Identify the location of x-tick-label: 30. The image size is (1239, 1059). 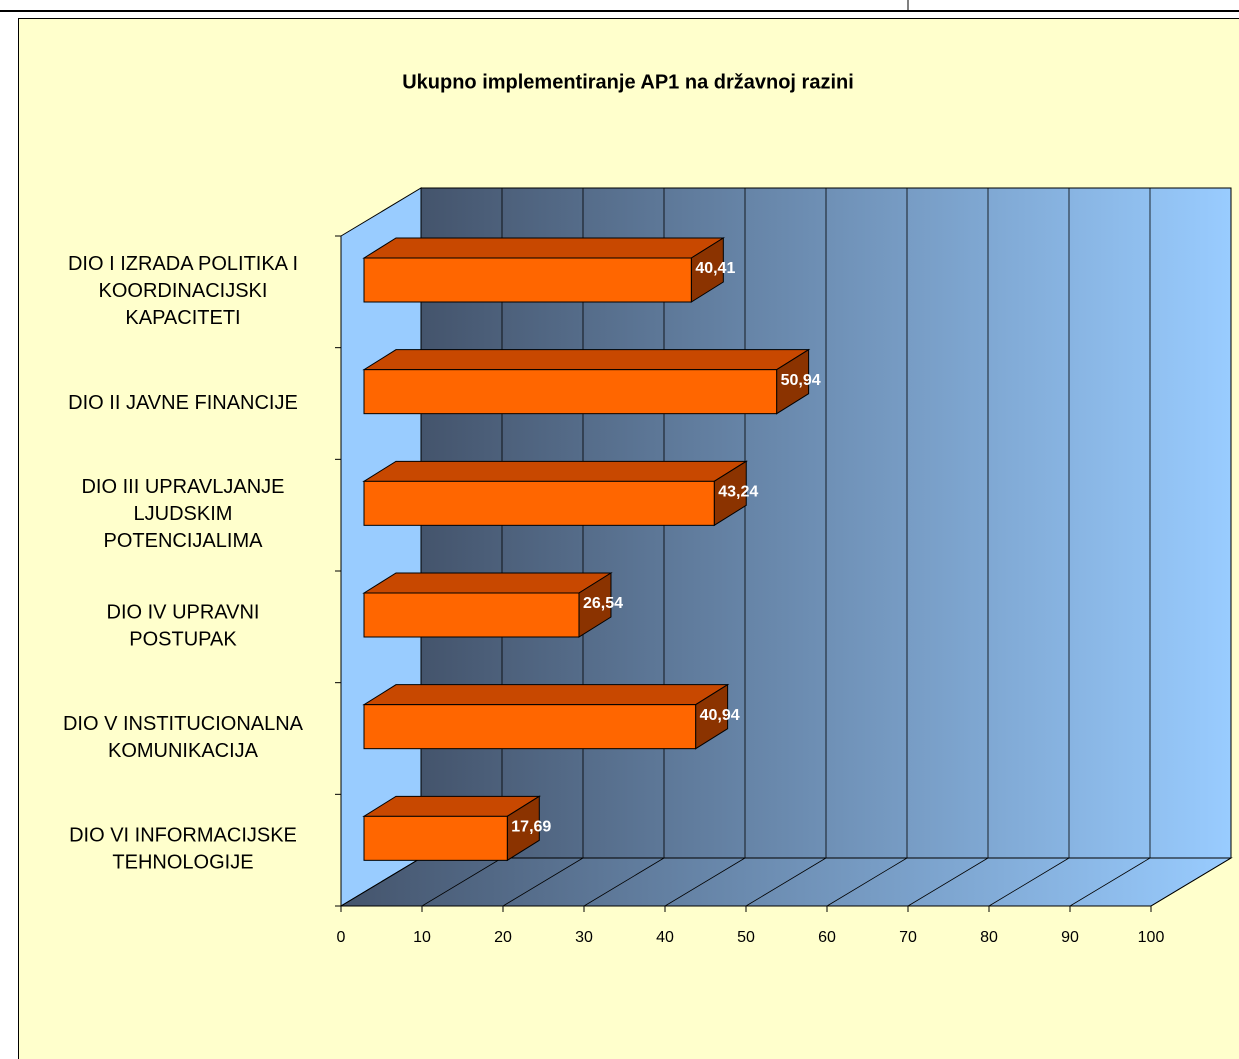
(584, 937).